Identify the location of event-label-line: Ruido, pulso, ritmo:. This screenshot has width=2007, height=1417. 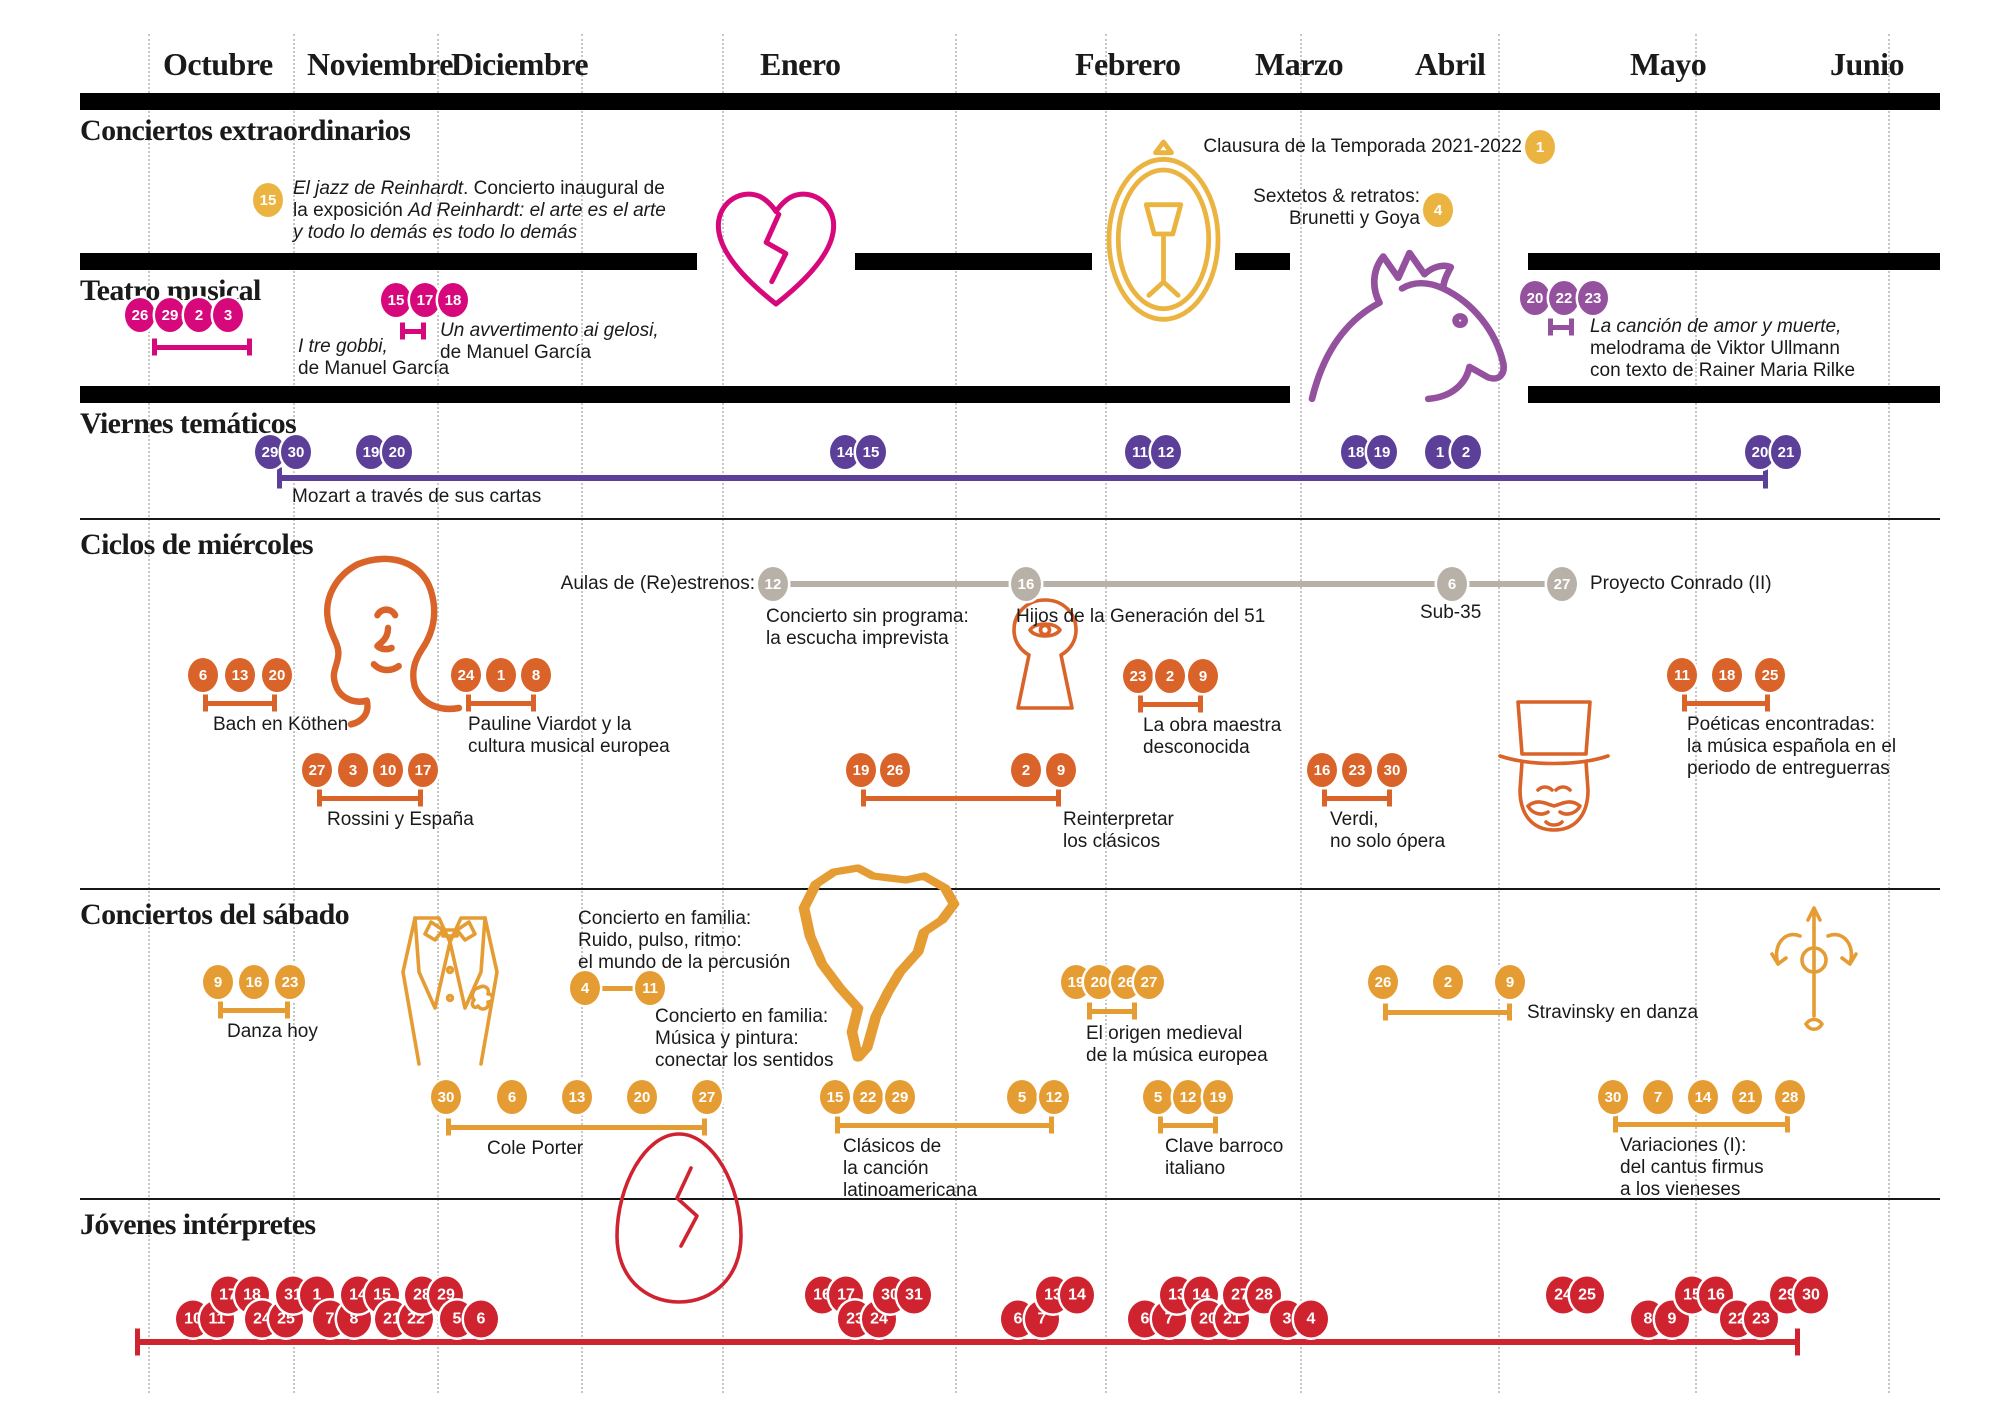
(660, 940).